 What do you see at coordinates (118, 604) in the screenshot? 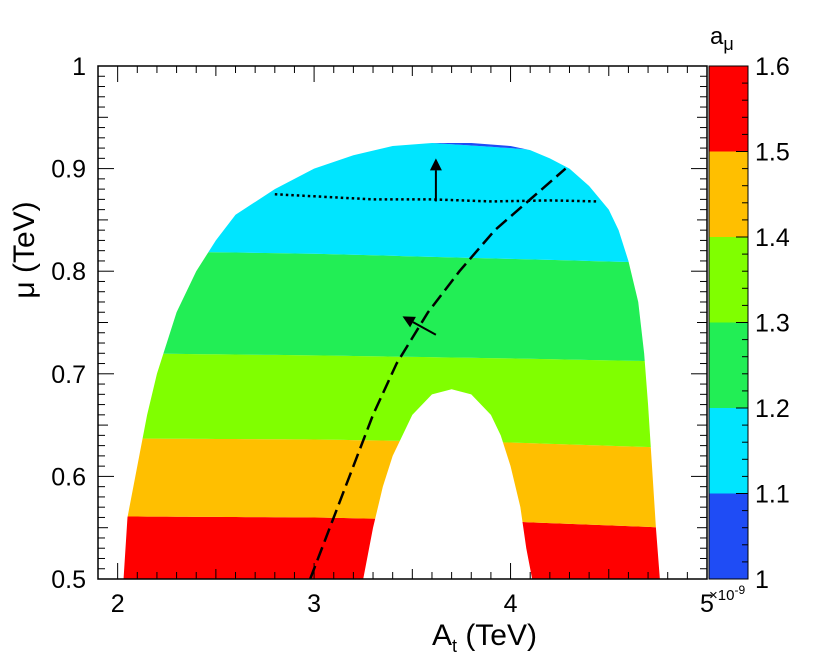
I see `x-tick-label: 2` at bounding box center [118, 604].